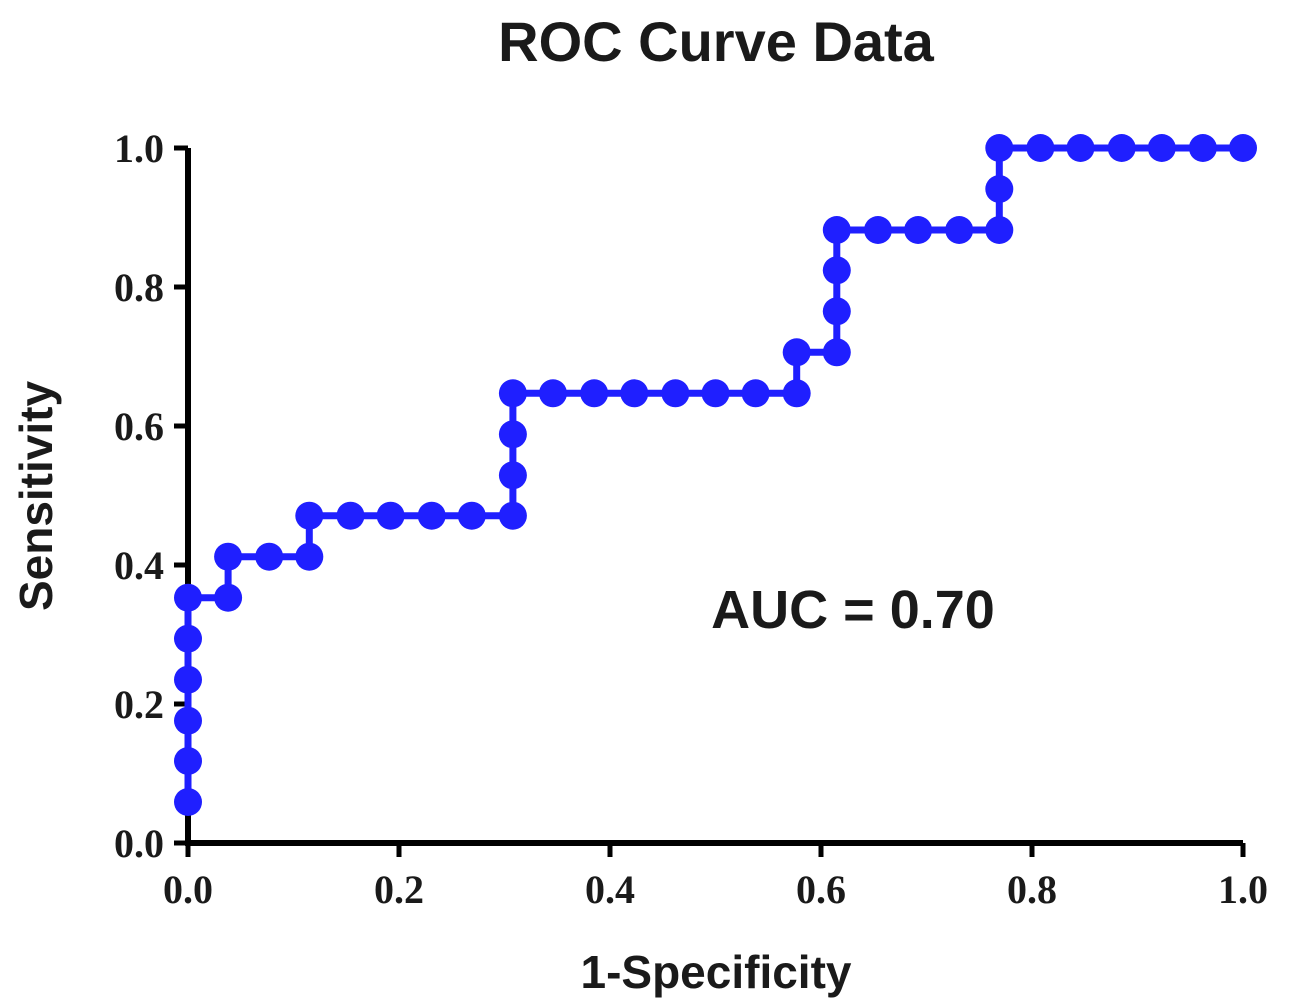 Image resolution: width=1293 pixels, height=1006 pixels. Describe the element at coordinates (610, 889) in the screenshot. I see `x-tick-label: 0.4` at that location.